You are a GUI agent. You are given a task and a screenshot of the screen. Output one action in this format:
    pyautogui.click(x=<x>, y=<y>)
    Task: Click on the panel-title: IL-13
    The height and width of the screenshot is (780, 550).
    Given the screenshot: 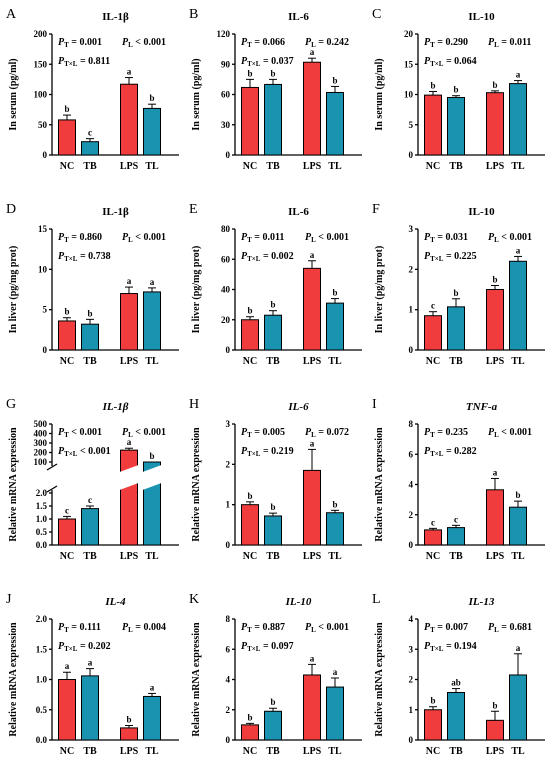 What is the action you would take?
    pyautogui.click(x=481, y=602)
    